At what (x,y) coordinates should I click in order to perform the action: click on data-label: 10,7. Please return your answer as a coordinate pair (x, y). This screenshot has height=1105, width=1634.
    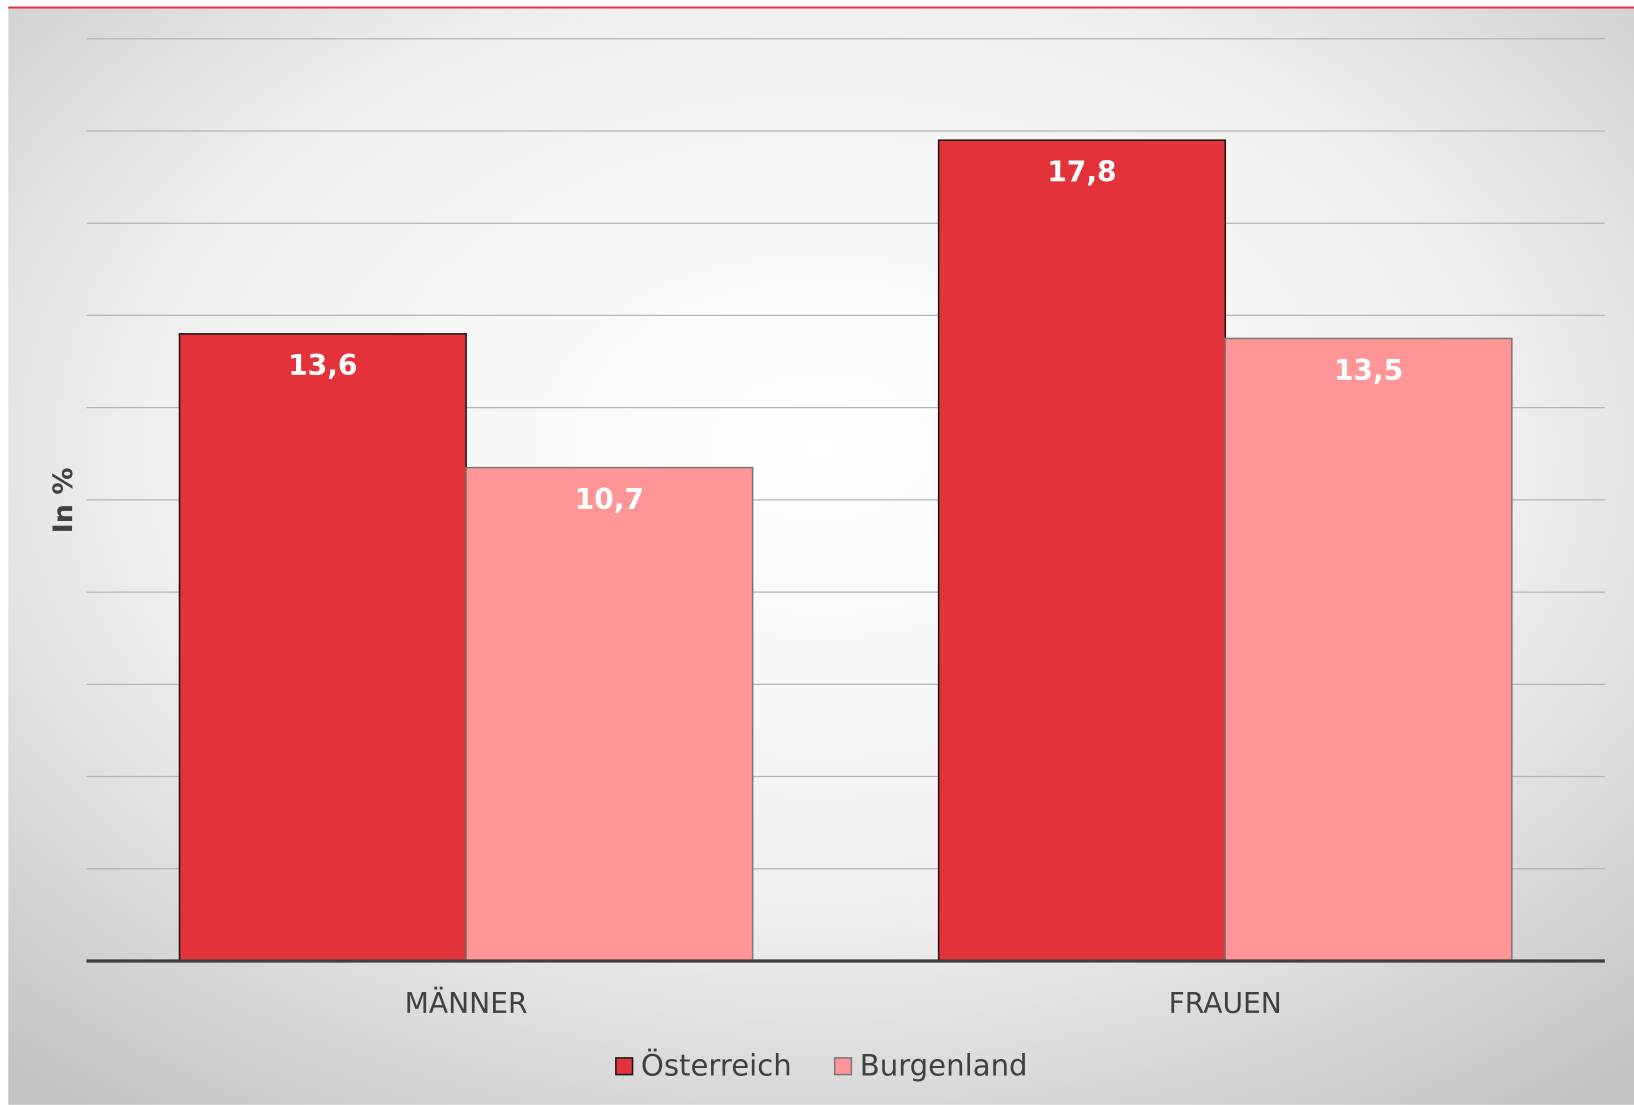
    Looking at the image, I should click on (609, 499).